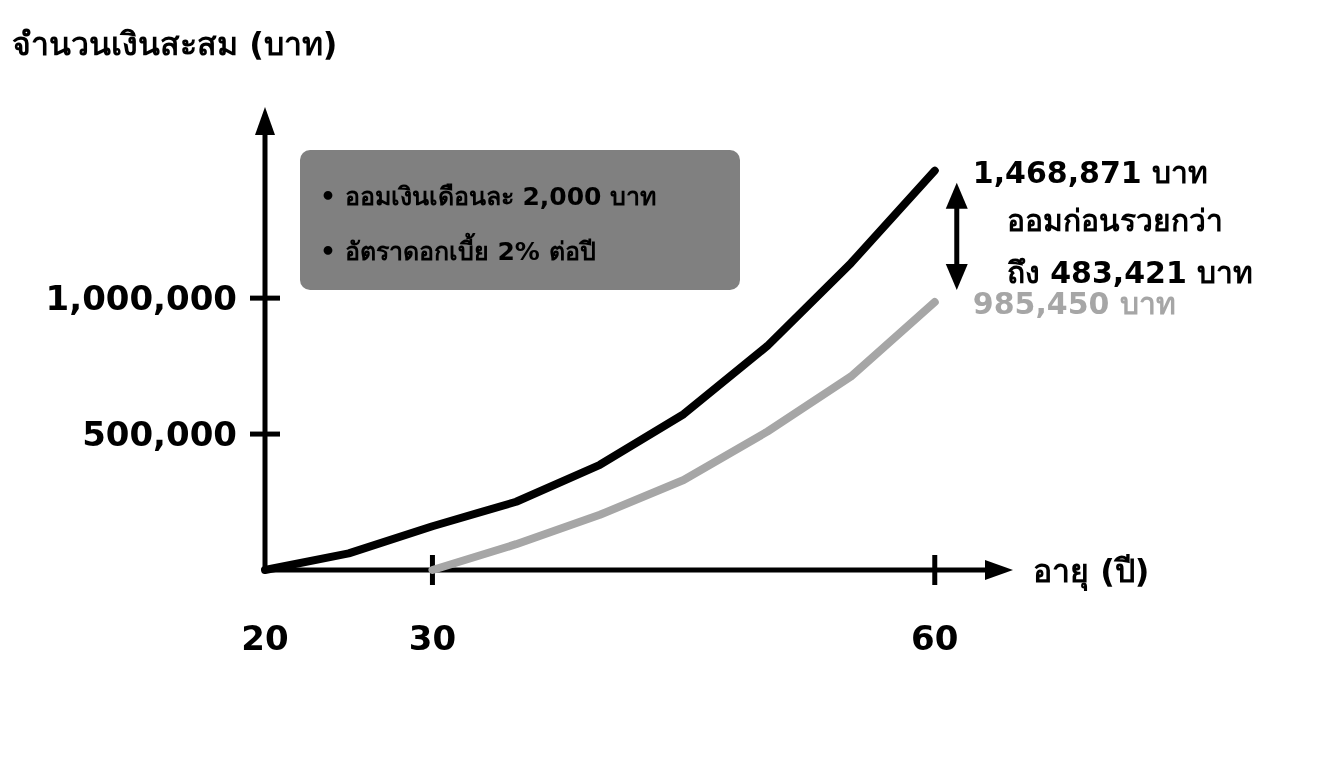 The width and height of the screenshot is (1344, 770). What do you see at coordinates (1091, 572) in the screenshot?
I see `x-axis-title: อายุ (ปี)` at bounding box center [1091, 572].